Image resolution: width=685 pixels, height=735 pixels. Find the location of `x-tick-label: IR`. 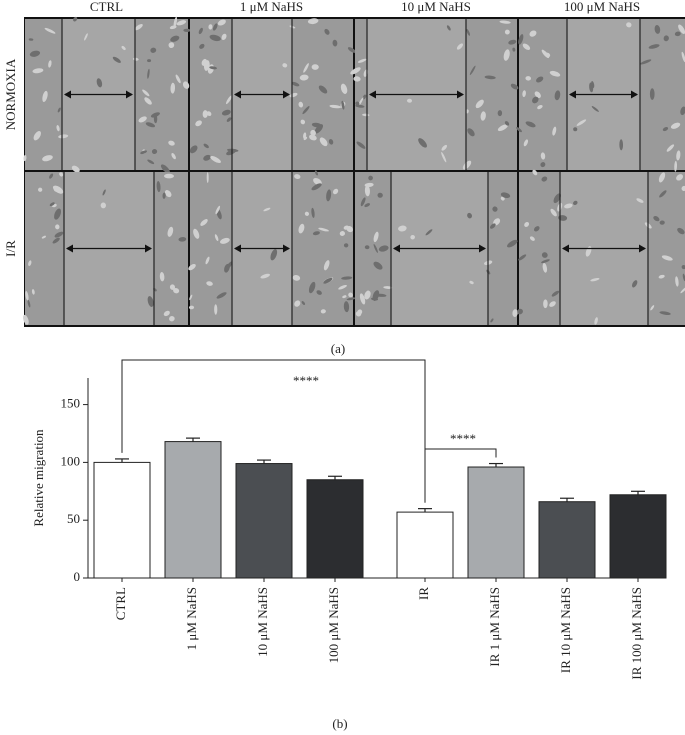

x-tick-label: IR is located at coordinates (423, 593).